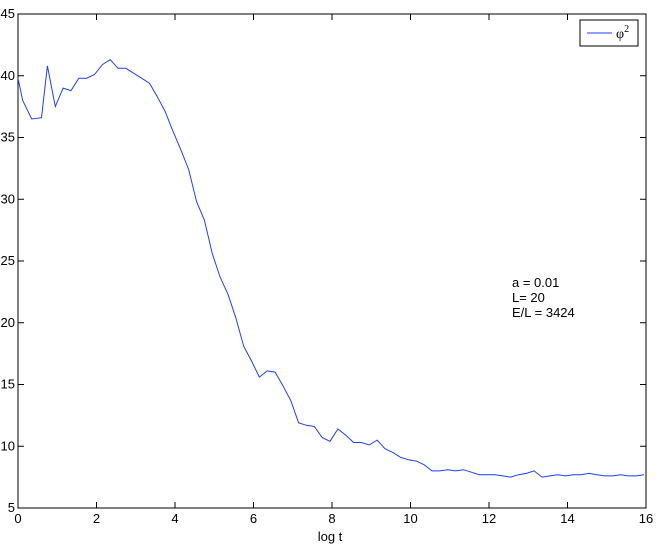 Image resolution: width=660 pixels, height=545 pixels. Describe the element at coordinates (646, 518) in the screenshot. I see `x-tick-label: 16` at that location.